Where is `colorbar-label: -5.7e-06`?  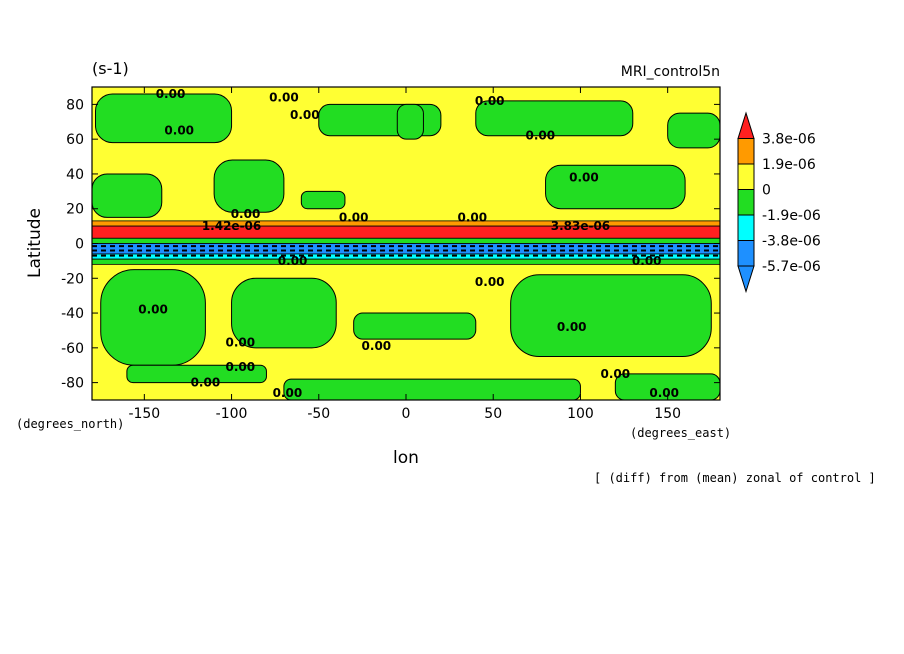
colorbar-label: -5.7e-06 is located at coordinates (791, 267).